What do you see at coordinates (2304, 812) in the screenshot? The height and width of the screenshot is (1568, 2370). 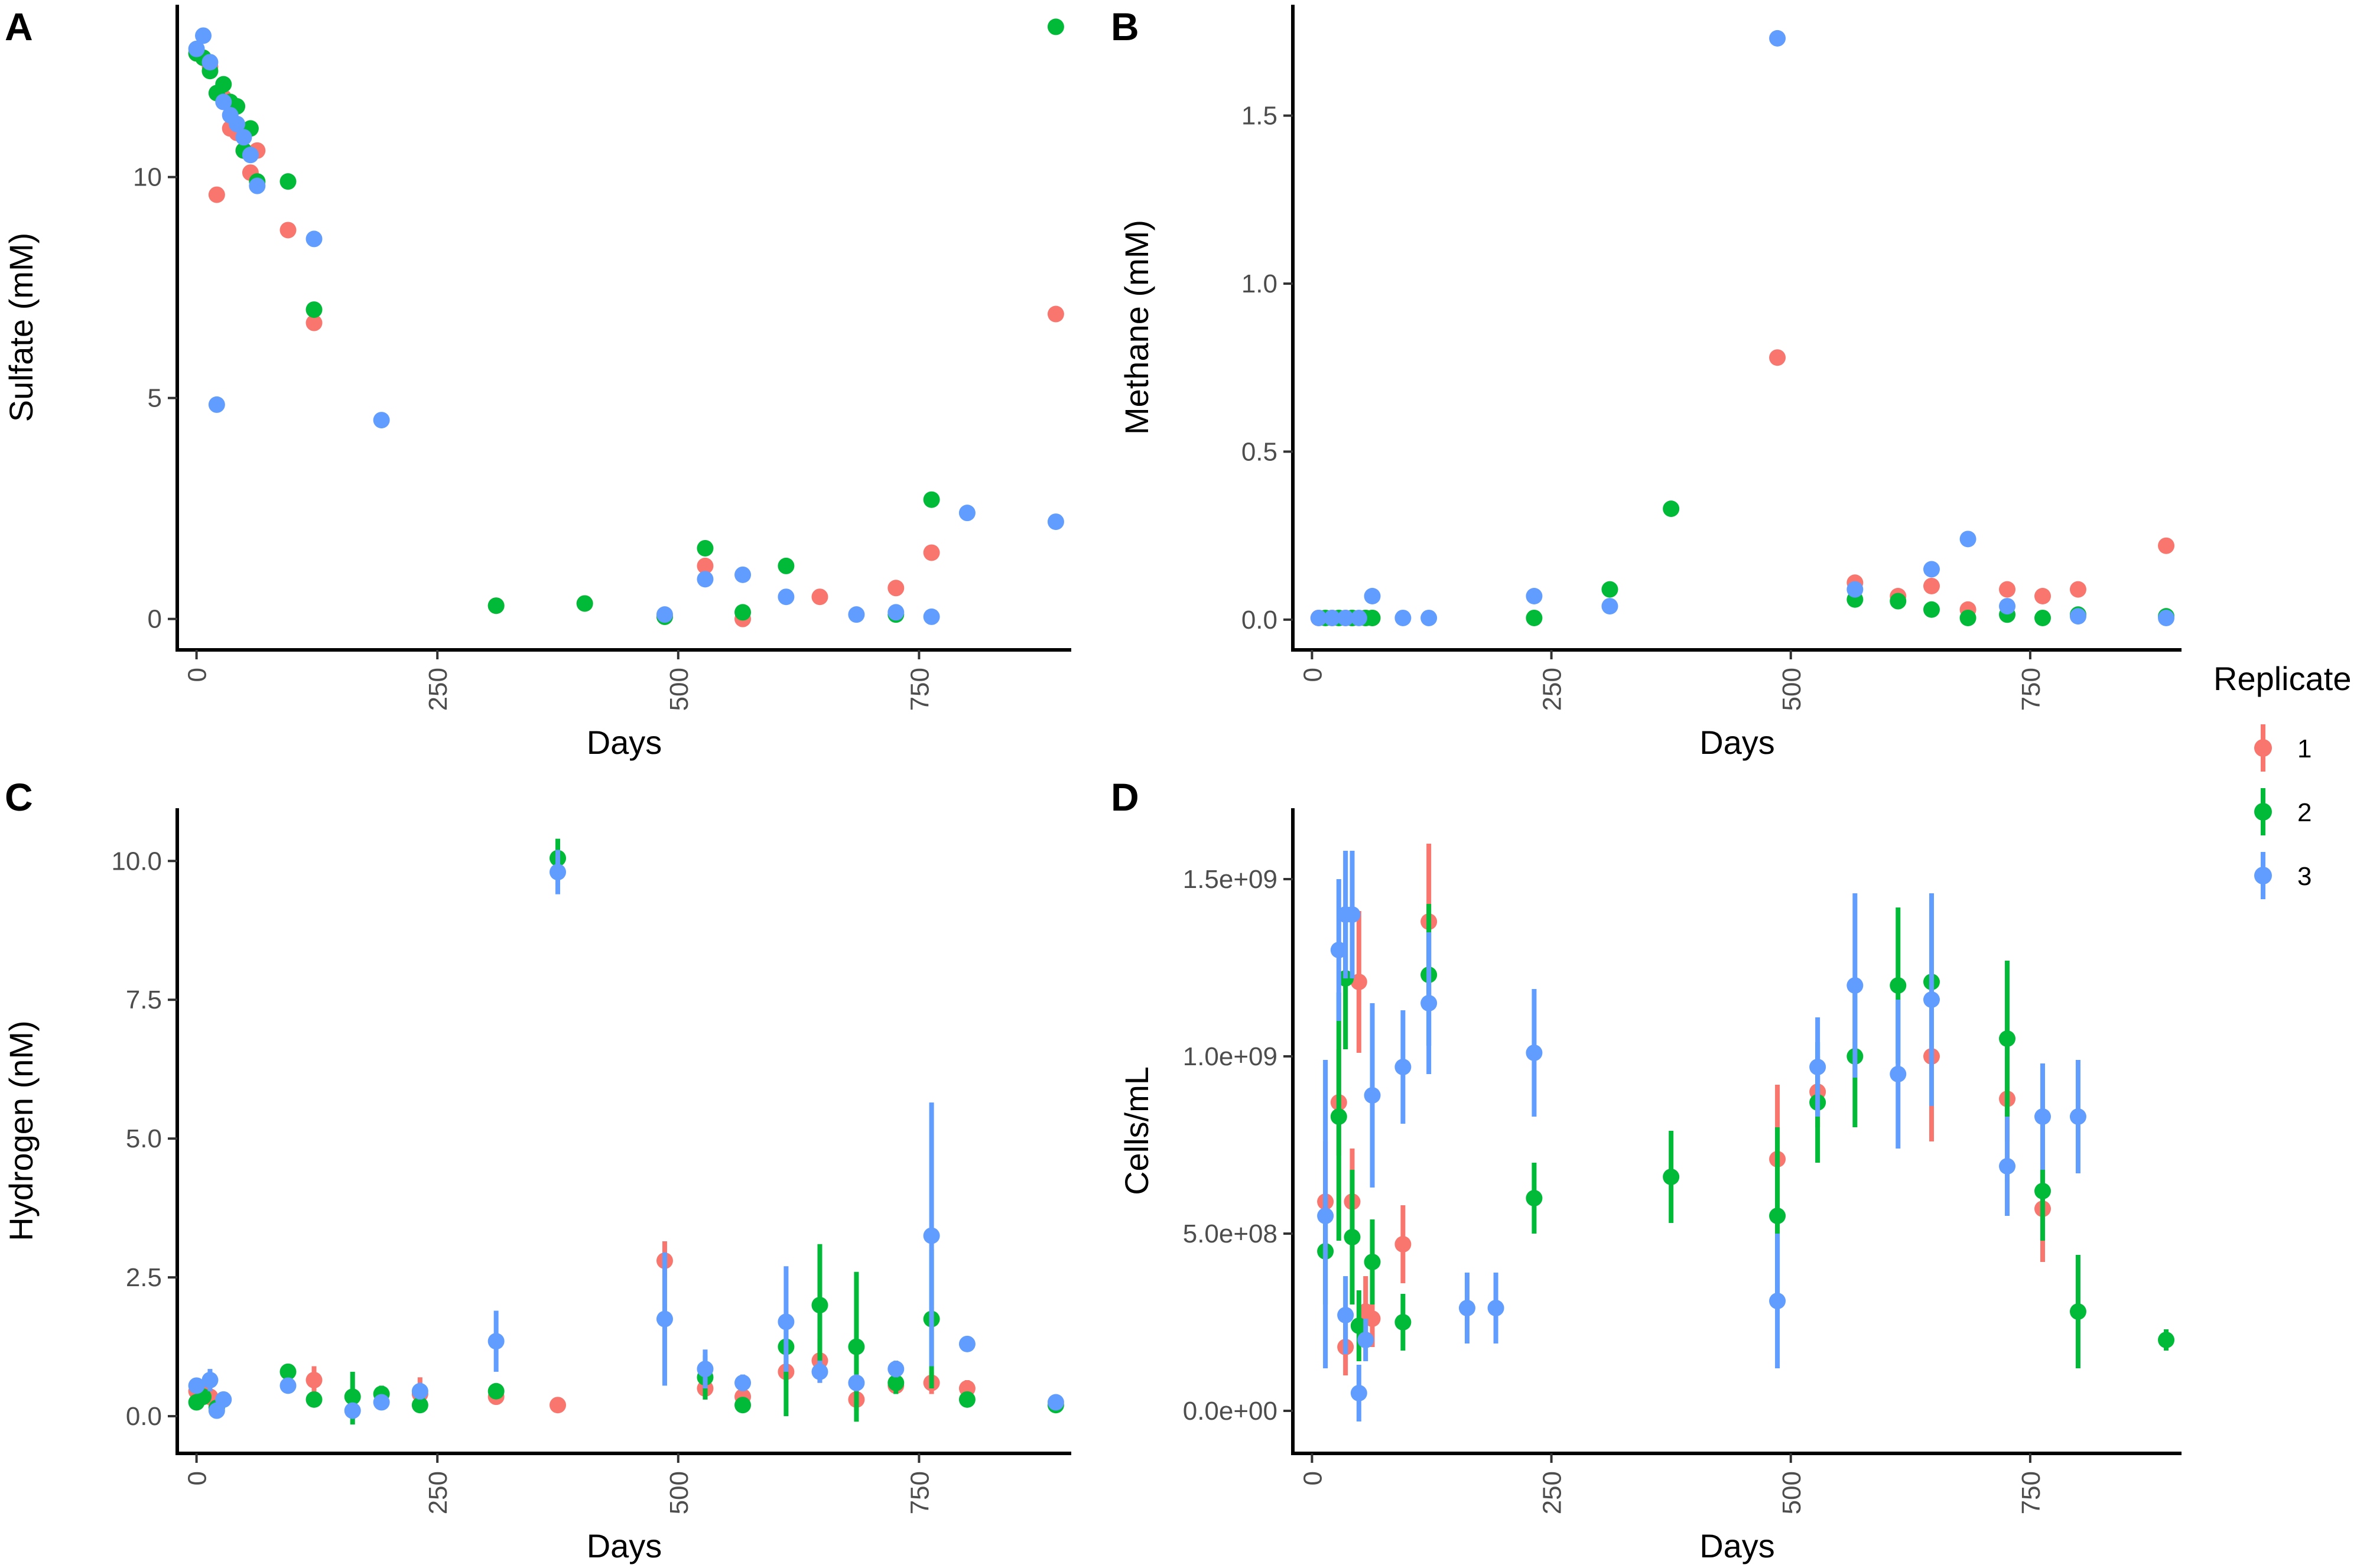 I see `legend-label: 2` at bounding box center [2304, 812].